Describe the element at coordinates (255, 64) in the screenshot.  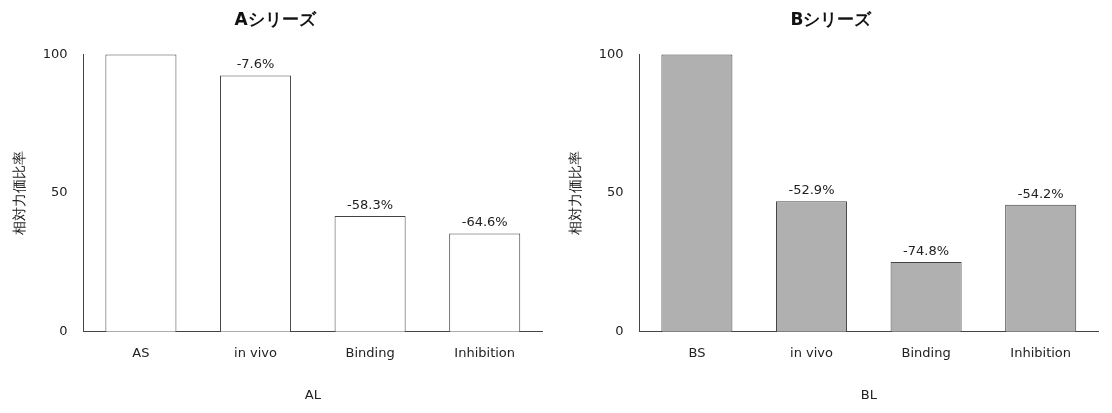
I see `annotation: -7.6%` at that location.